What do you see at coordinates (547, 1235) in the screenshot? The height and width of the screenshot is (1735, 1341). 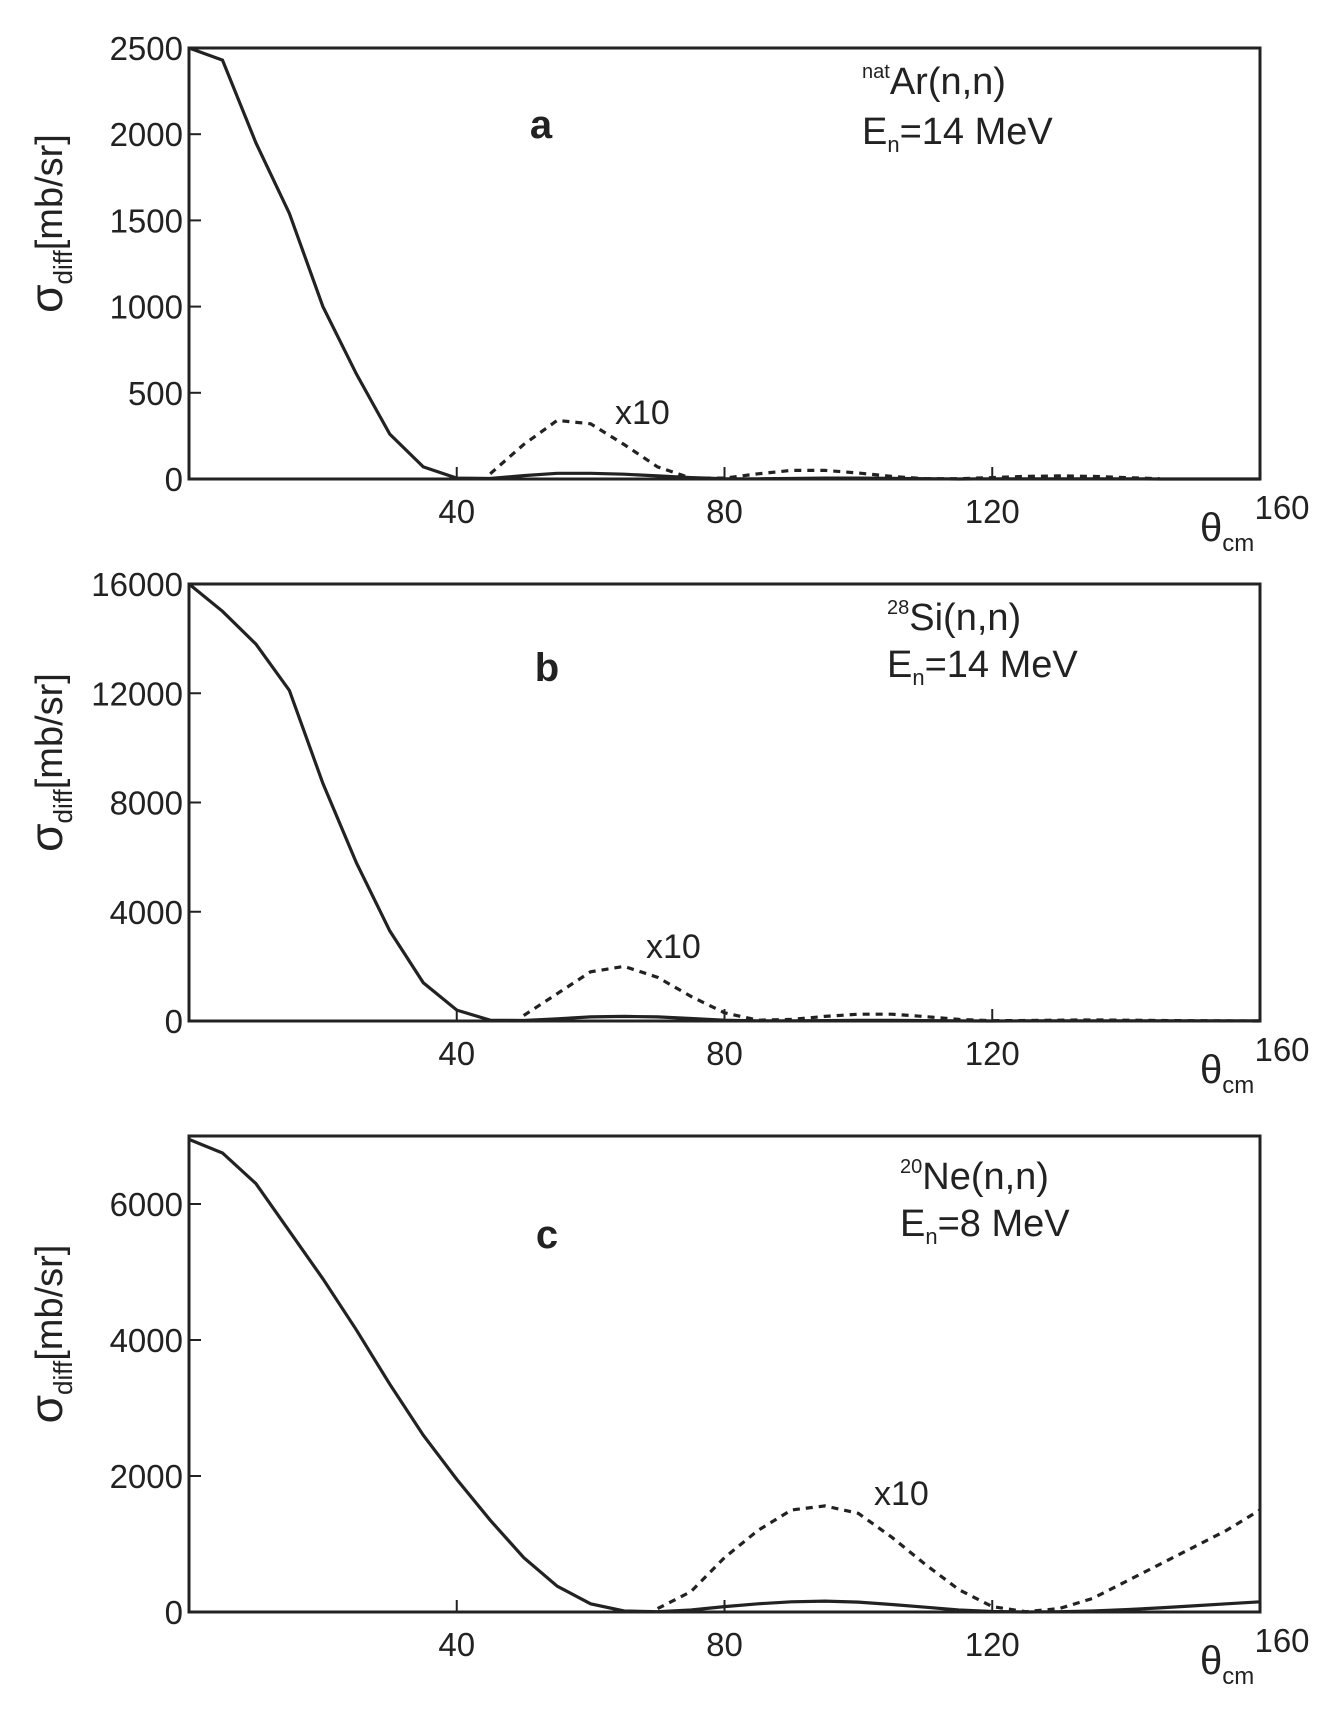 I see `panel-letter: c` at bounding box center [547, 1235].